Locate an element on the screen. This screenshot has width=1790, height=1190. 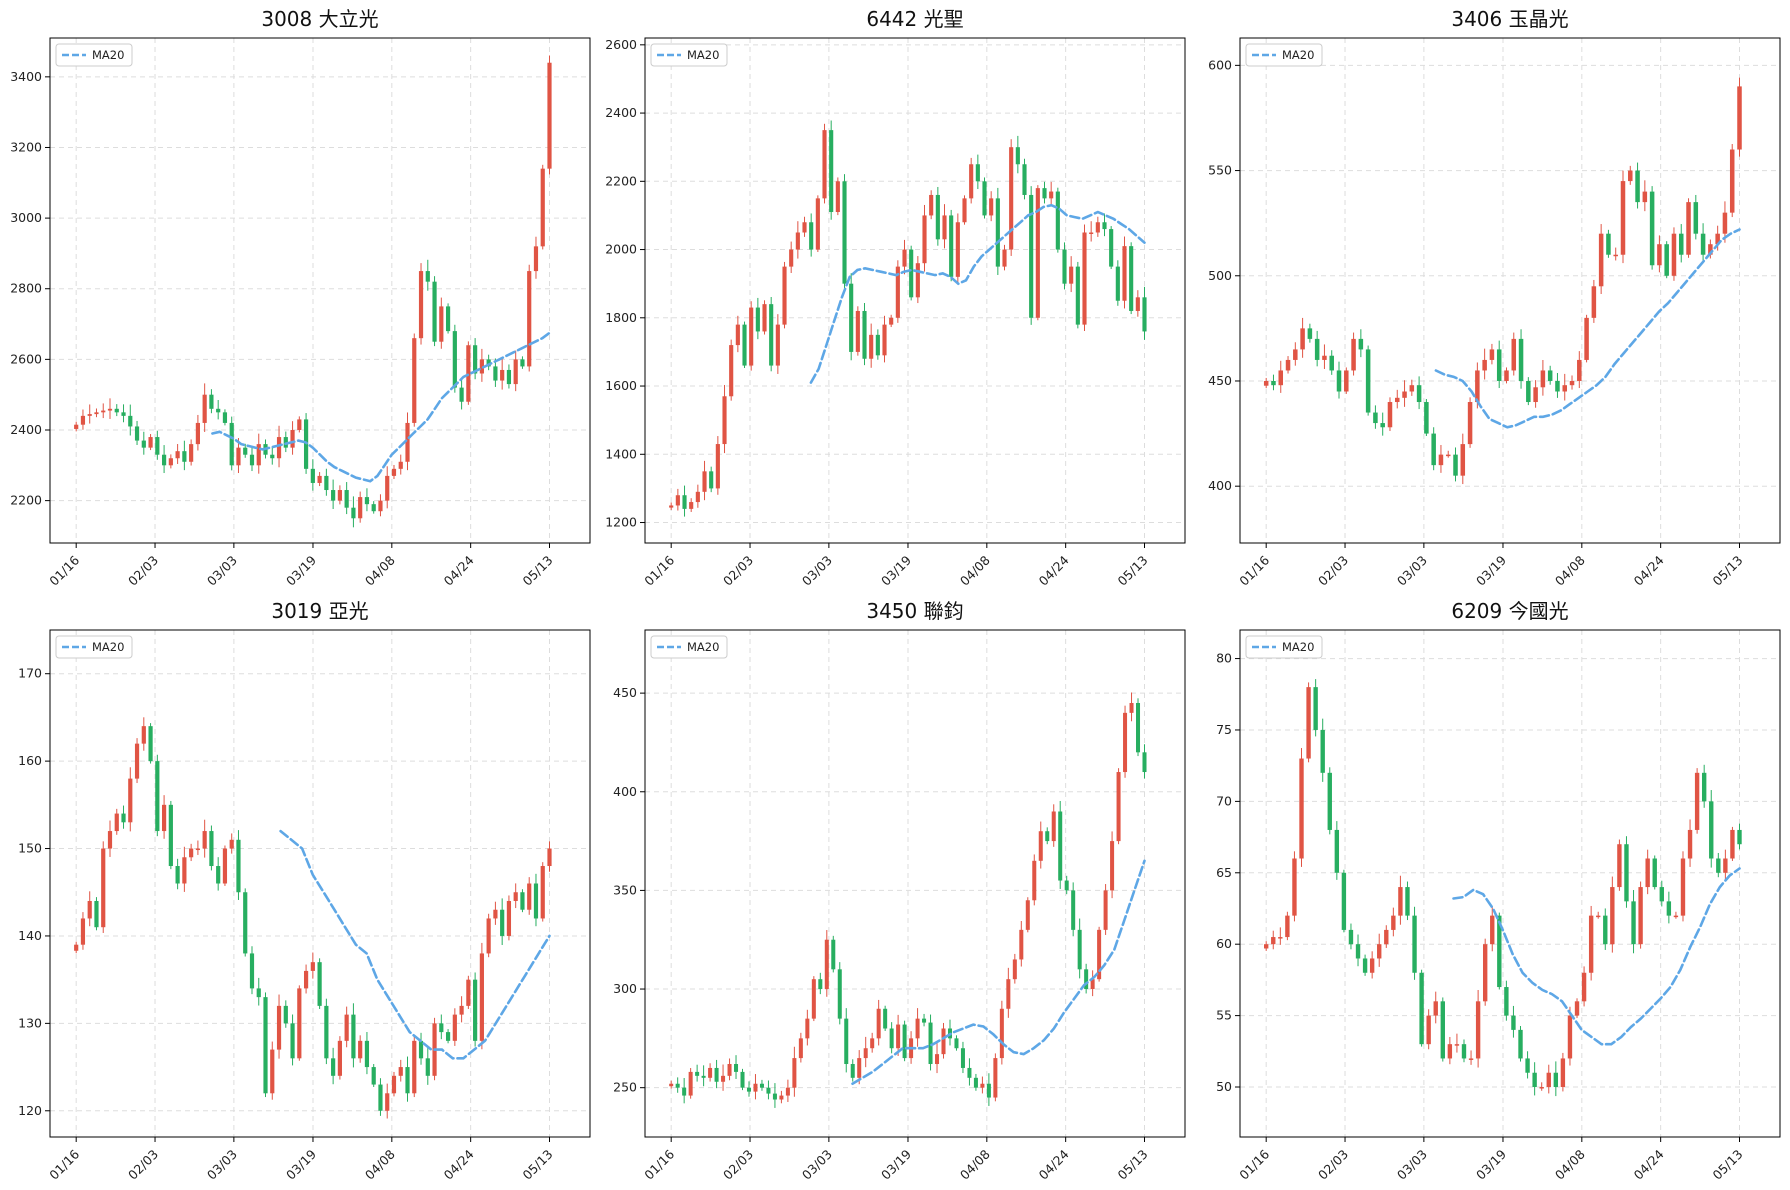
x-tick-label: 04/08 is located at coordinates (1570, 570).